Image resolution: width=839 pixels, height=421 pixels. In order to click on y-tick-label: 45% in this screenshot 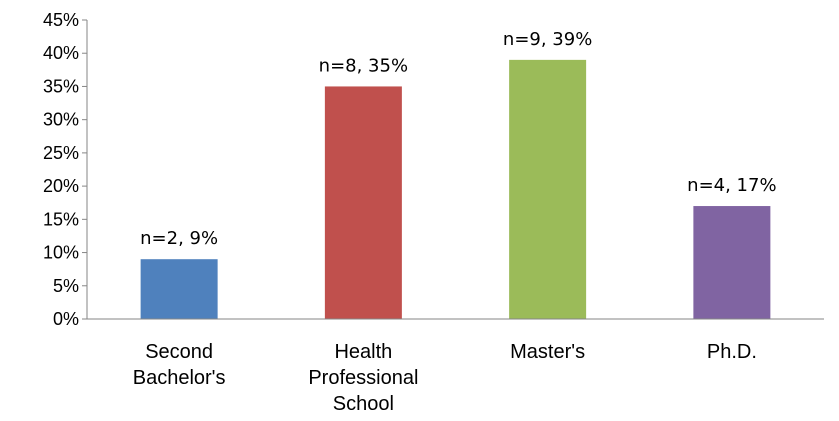, I will do `click(61, 20)`.